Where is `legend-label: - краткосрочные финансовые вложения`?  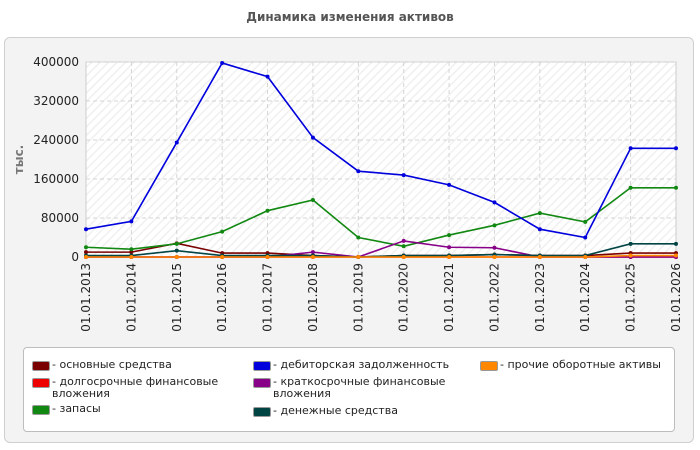
legend-label: - краткосрочные финансовые вложения is located at coordinates (359, 387).